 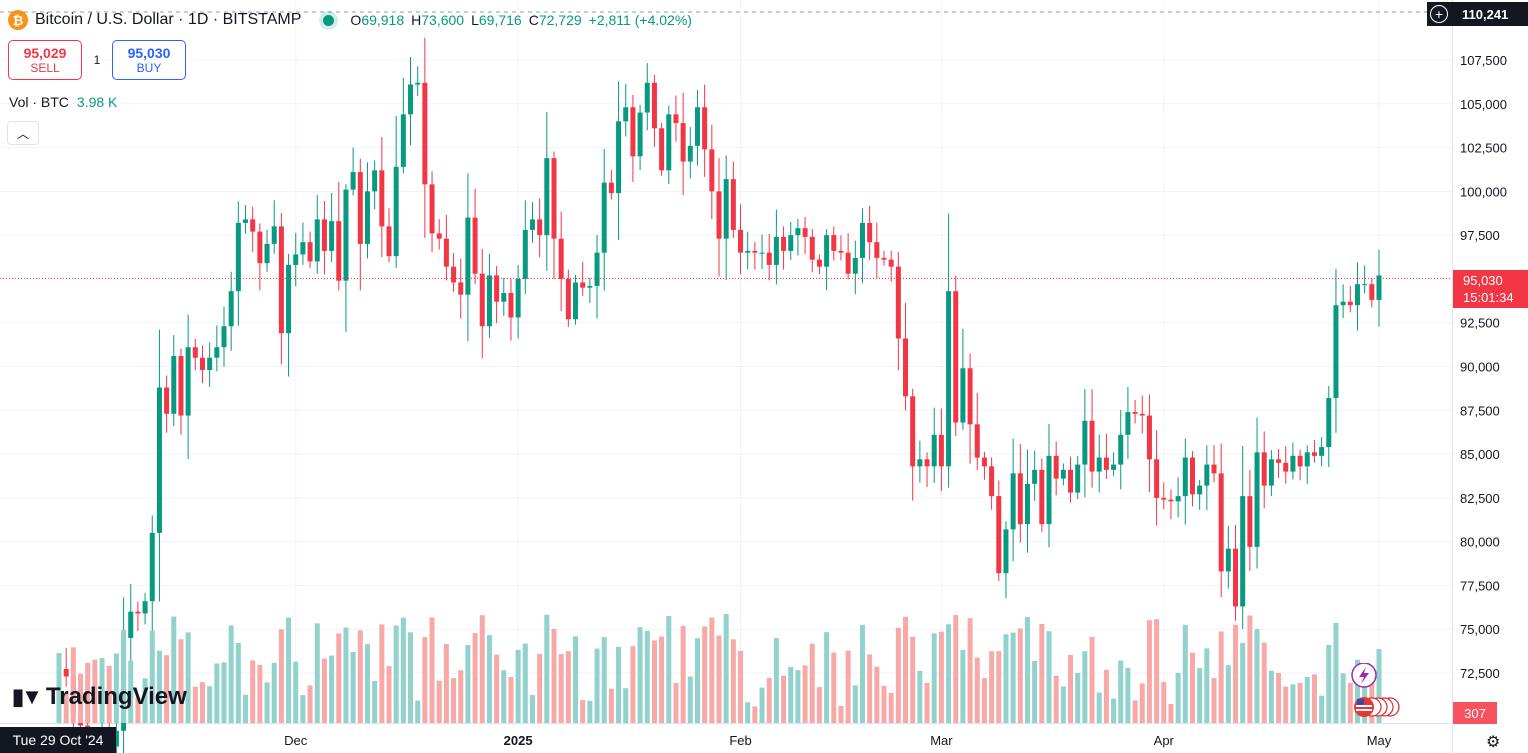 What do you see at coordinates (45, 60) in the screenshot?
I see `sell-button: 95,029 SELL` at bounding box center [45, 60].